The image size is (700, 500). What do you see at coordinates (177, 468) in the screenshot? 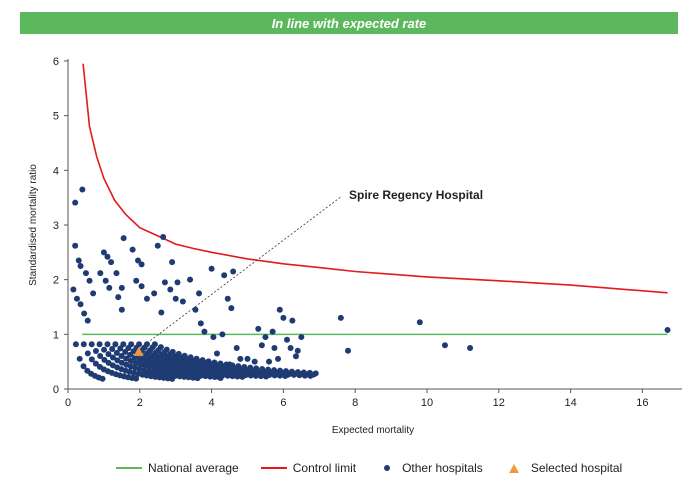
I see `legend-item-national-average: National average` at bounding box center [177, 468].